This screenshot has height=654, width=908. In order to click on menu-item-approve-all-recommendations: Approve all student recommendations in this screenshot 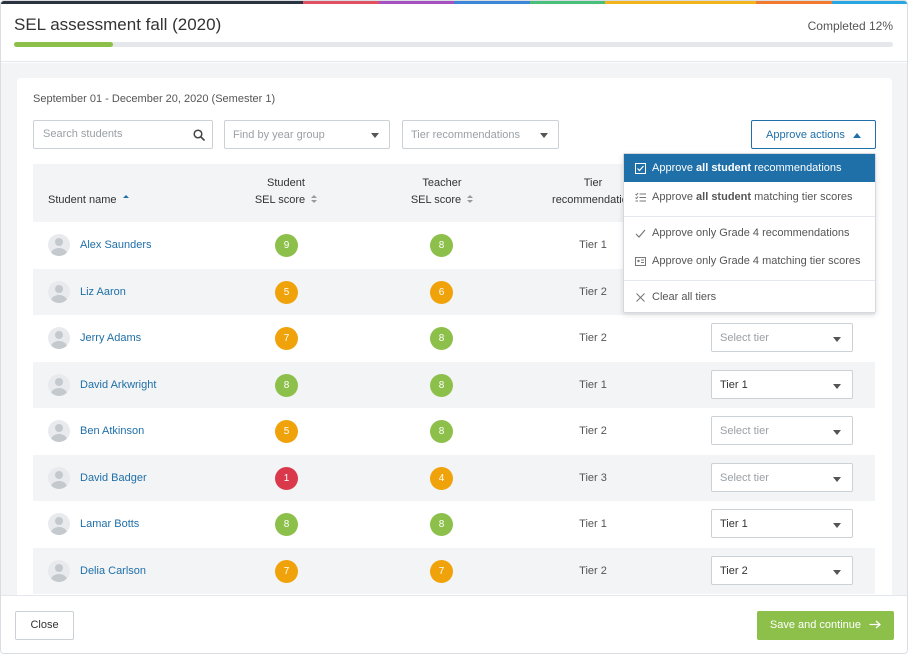, I will do `click(749, 168)`.